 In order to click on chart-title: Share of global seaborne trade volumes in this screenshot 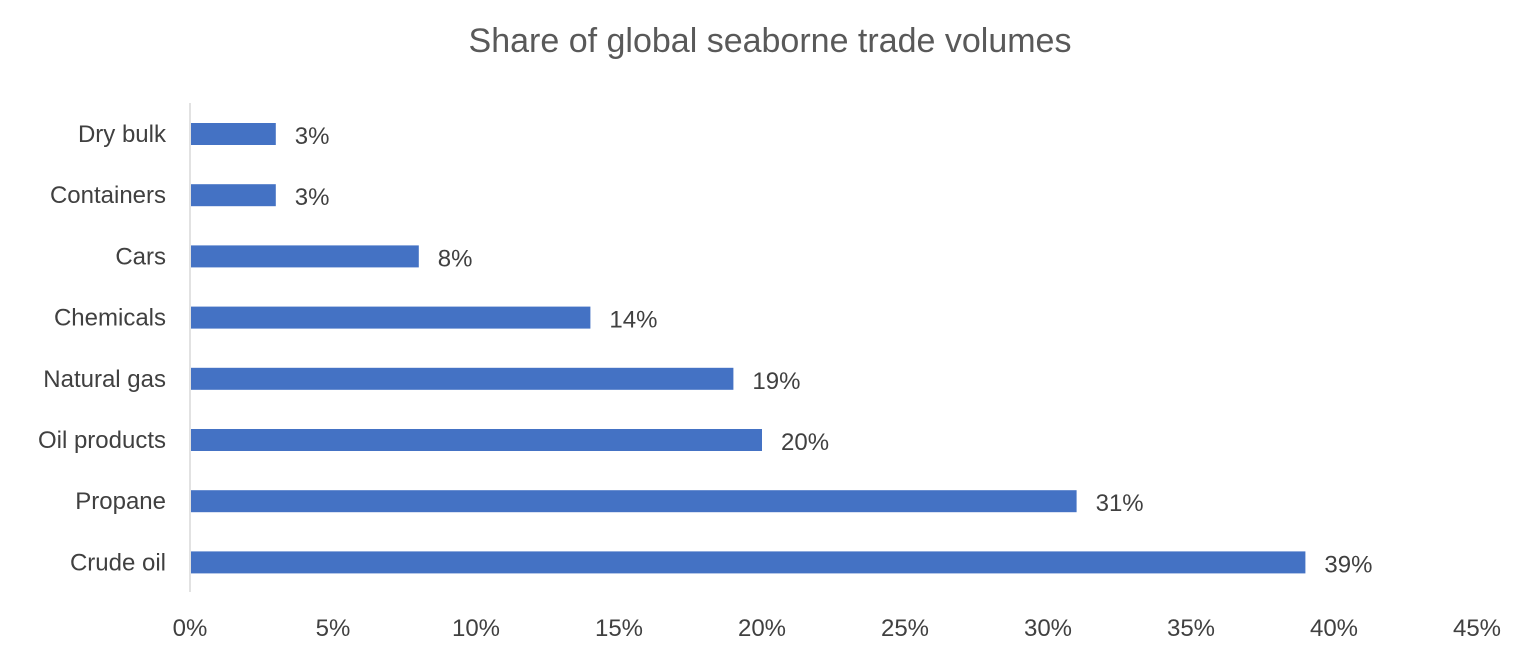, I will do `click(770, 41)`.